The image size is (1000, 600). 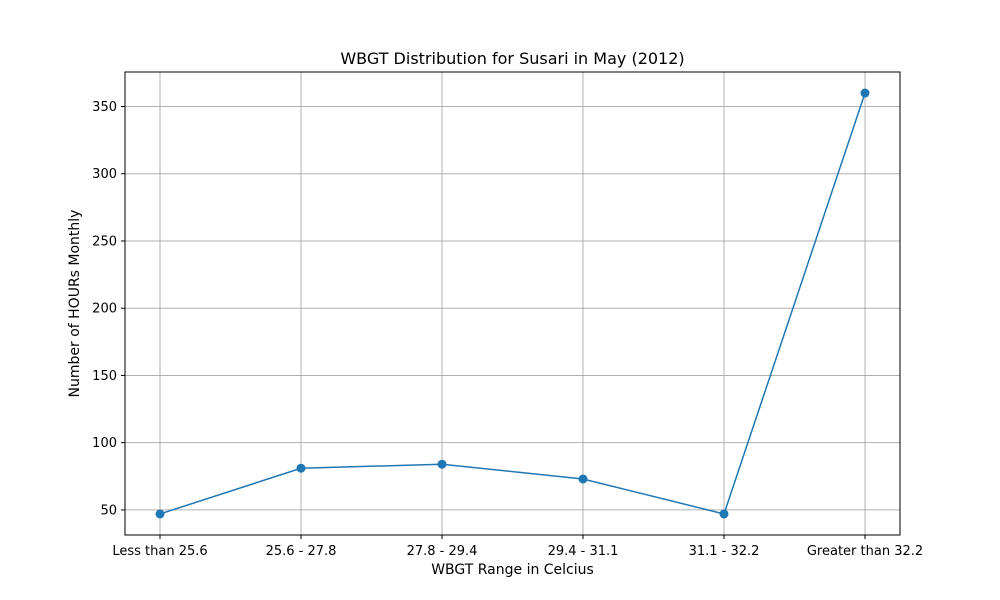 I want to click on y-axis-label: Number of HOURs Monthly, so click(x=75, y=304).